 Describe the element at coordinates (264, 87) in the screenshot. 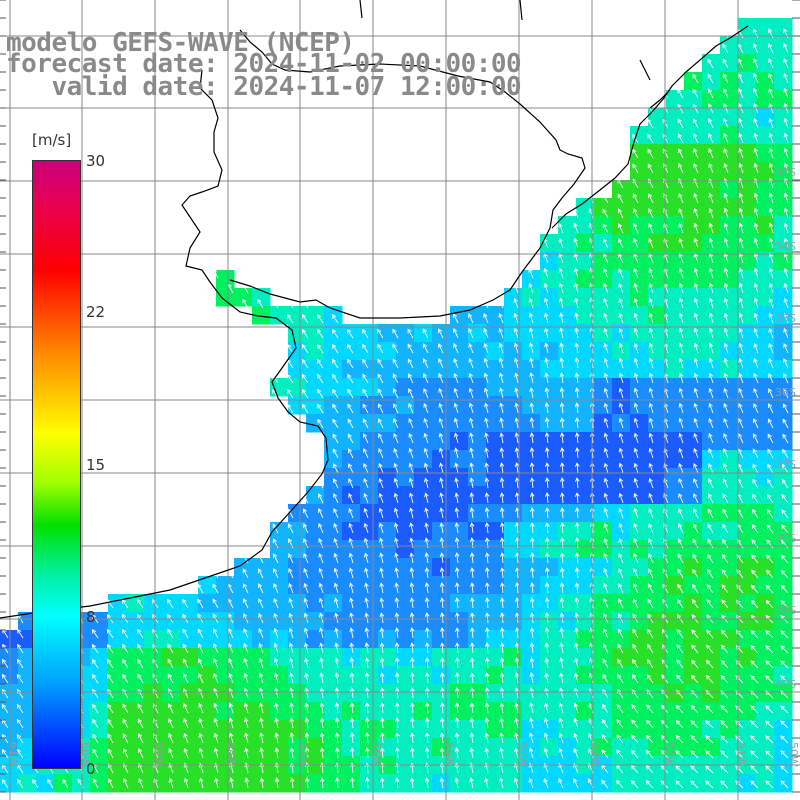

I see `valid-date: valid date: 2024-11-07 12:00:00` at that location.